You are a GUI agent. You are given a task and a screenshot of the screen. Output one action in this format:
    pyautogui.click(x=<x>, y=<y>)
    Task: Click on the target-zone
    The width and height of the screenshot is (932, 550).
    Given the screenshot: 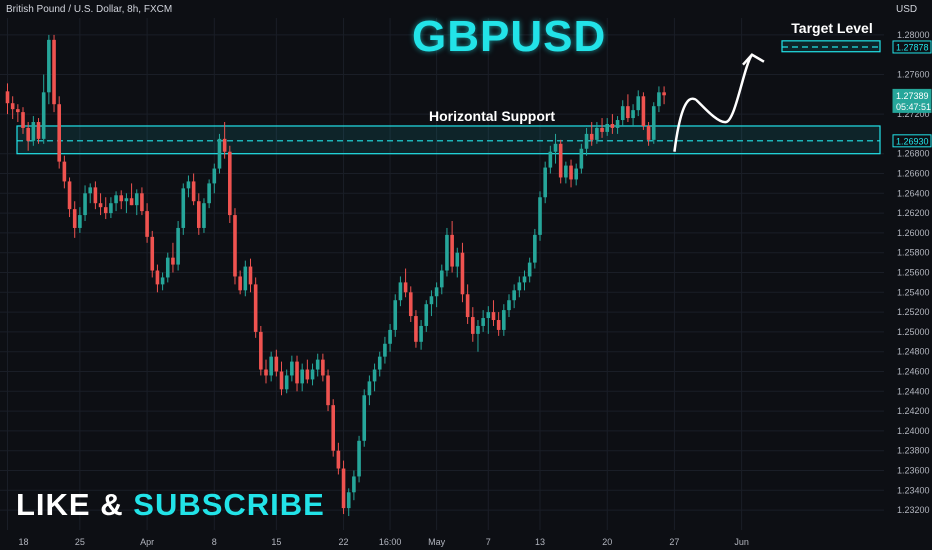 What is the action you would take?
    pyautogui.click(x=831, y=46)
    